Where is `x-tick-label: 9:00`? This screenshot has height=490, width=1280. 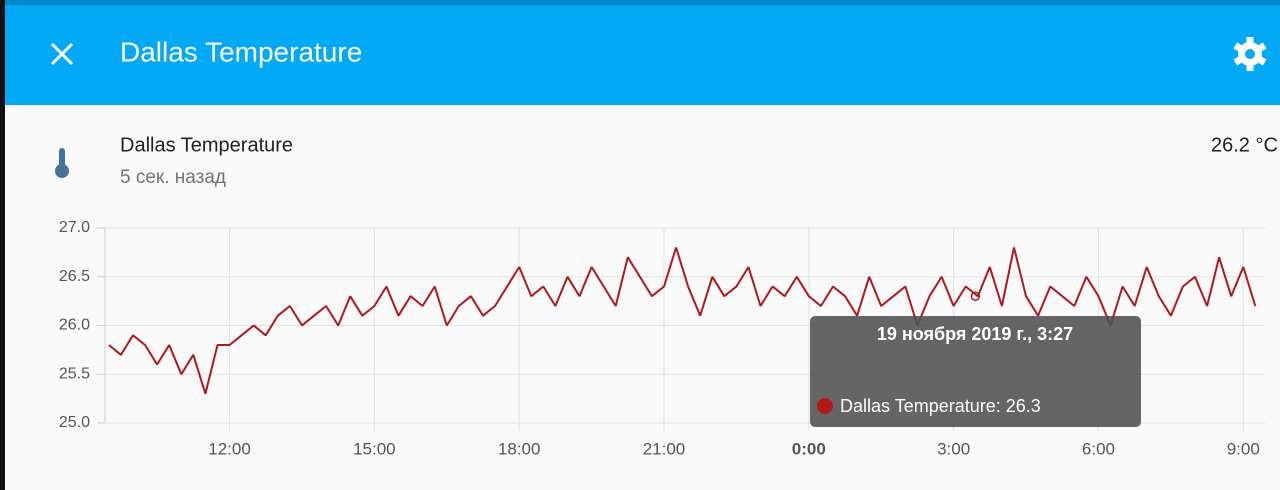 x-tick-label: 9:00 is located at coordinates (1243, 448).